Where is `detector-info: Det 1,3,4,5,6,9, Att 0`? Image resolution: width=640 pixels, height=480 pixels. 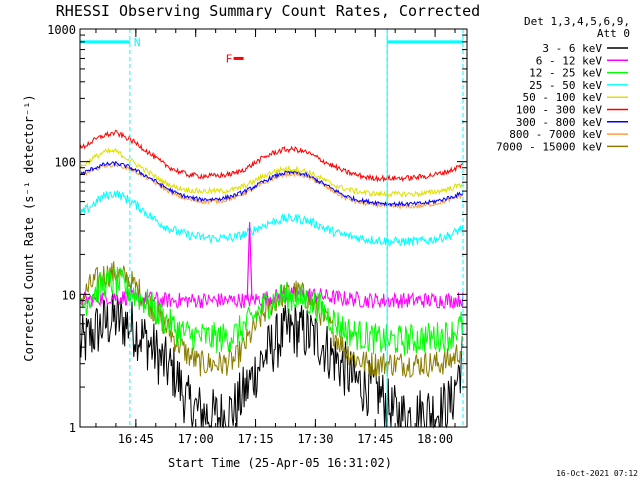
detector-info: Det 1,3,4,5,6,9, Att 0 is located at coordinates (577, 27).